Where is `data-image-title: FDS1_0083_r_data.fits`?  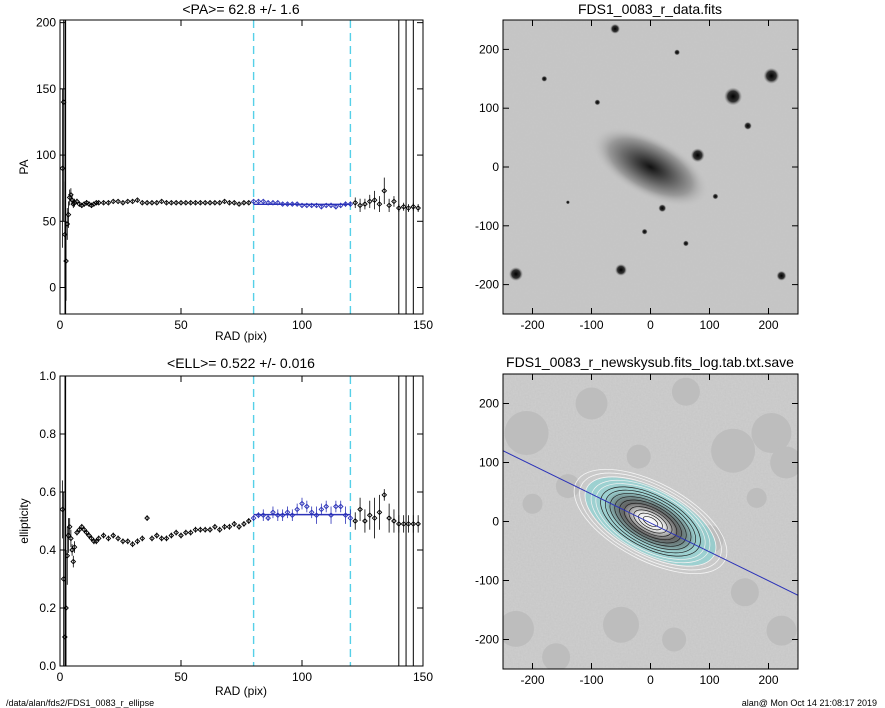 data-image-title: FDS1_0083_r_data.fits is located at coordinates (650, 9).